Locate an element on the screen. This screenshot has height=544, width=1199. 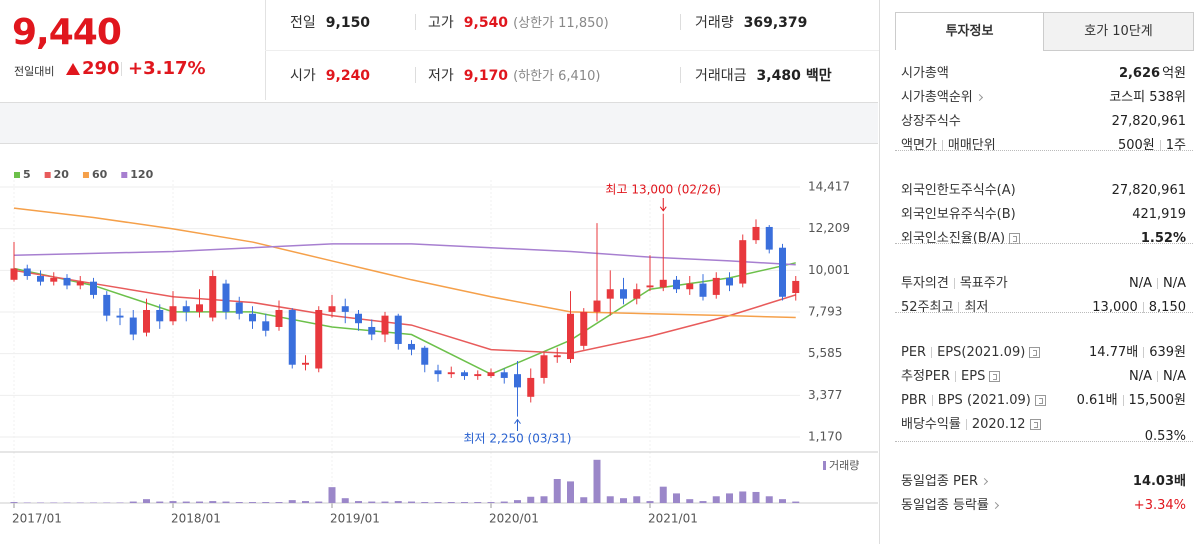
legend-label: 5 is located at coordinates (27, 174).